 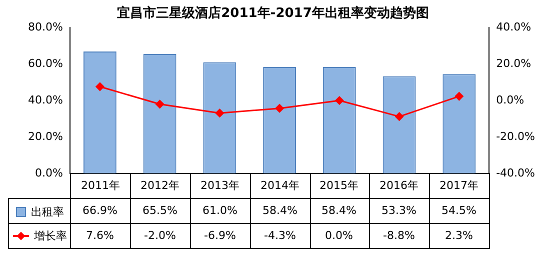 I want to click on x-tick-label: 2016年, so click(x=399, y=186).